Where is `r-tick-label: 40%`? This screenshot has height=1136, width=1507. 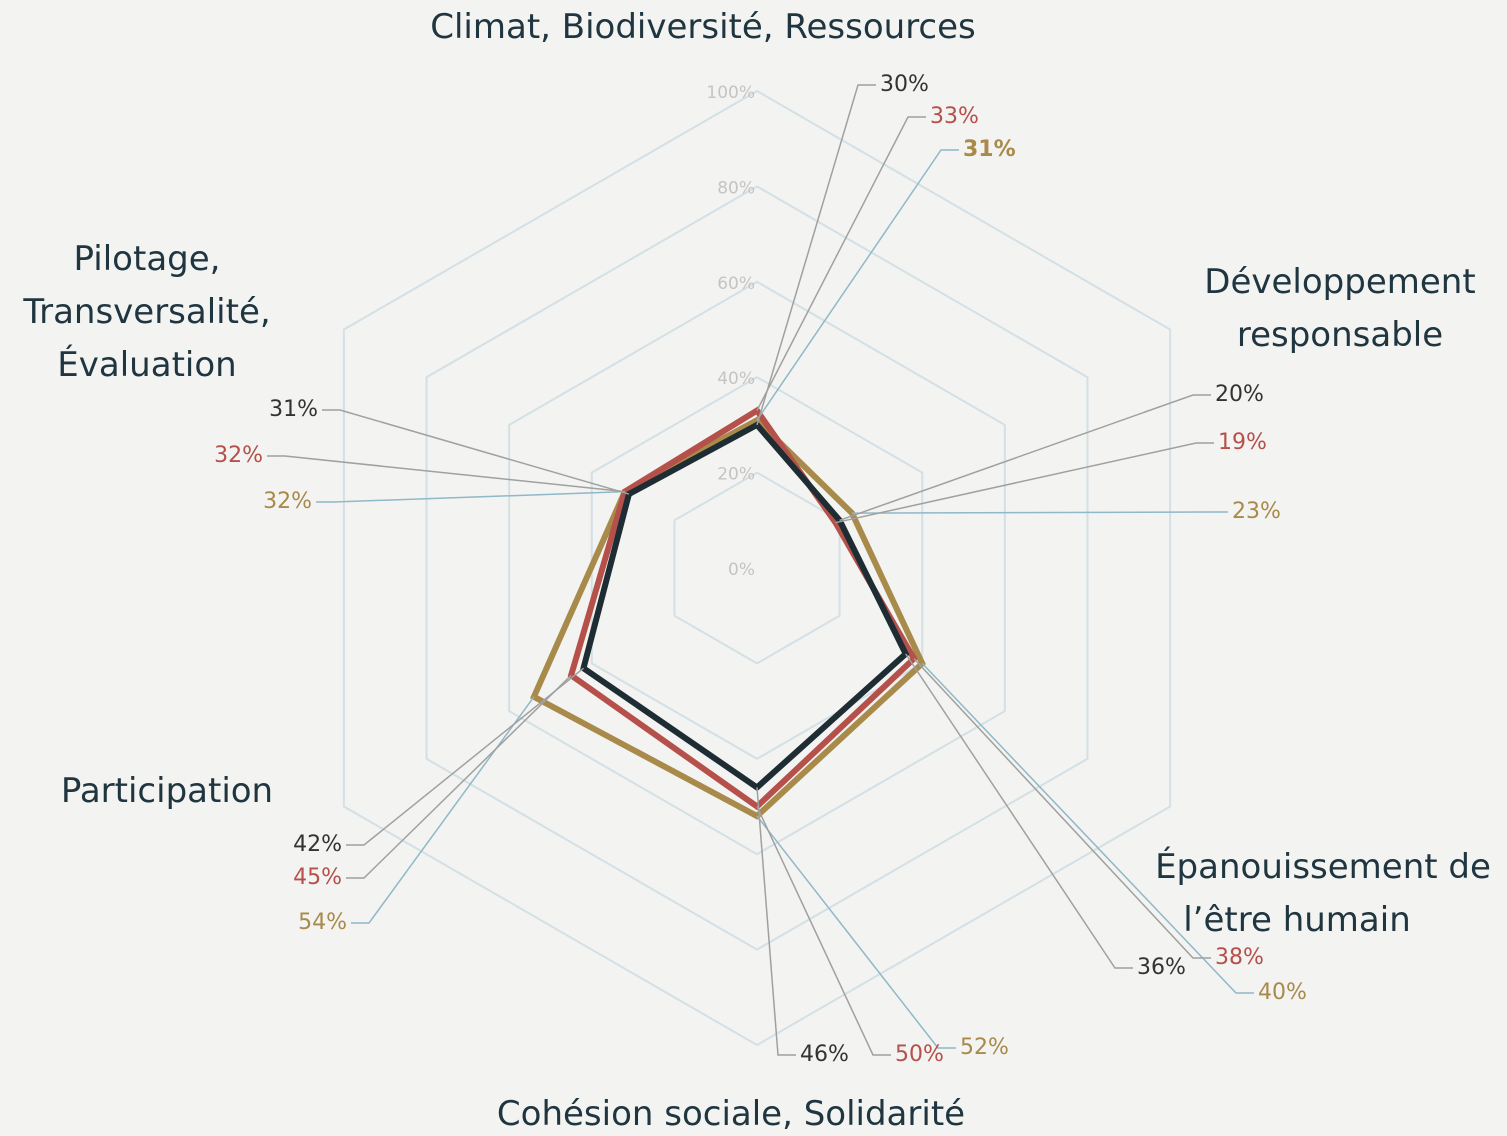
r-tick-label: 40% is located at coordinates (736, 379).